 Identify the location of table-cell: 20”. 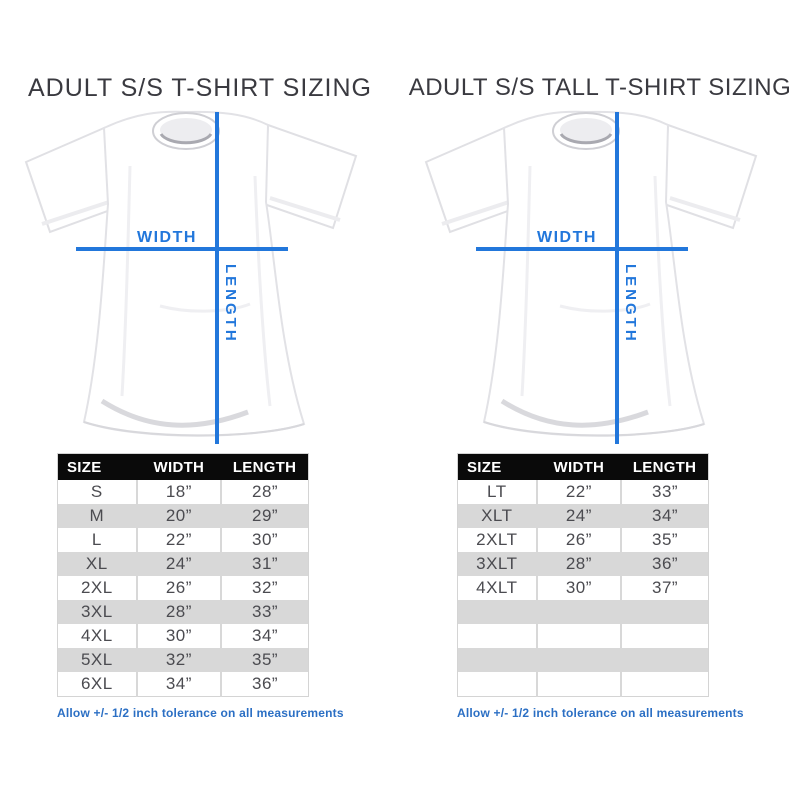
(178, 516).